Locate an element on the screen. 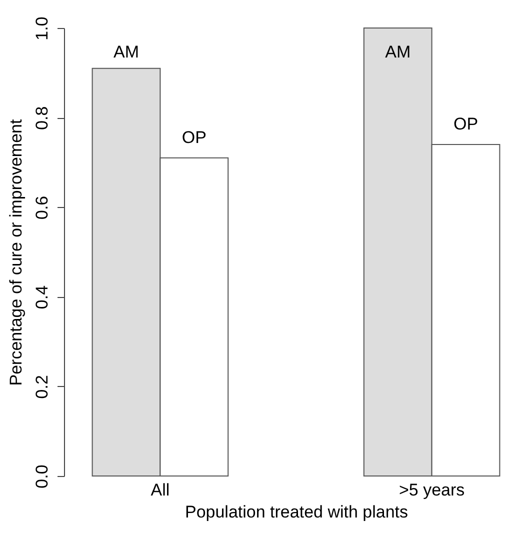 This screenshot has width=523, height=534. y-tick-label: 0.4 is located at coordinates (42, 297).